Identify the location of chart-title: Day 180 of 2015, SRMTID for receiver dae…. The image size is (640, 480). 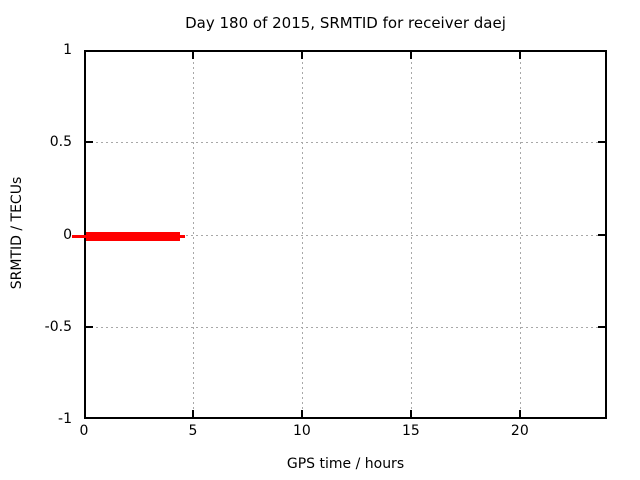
(345, 23).